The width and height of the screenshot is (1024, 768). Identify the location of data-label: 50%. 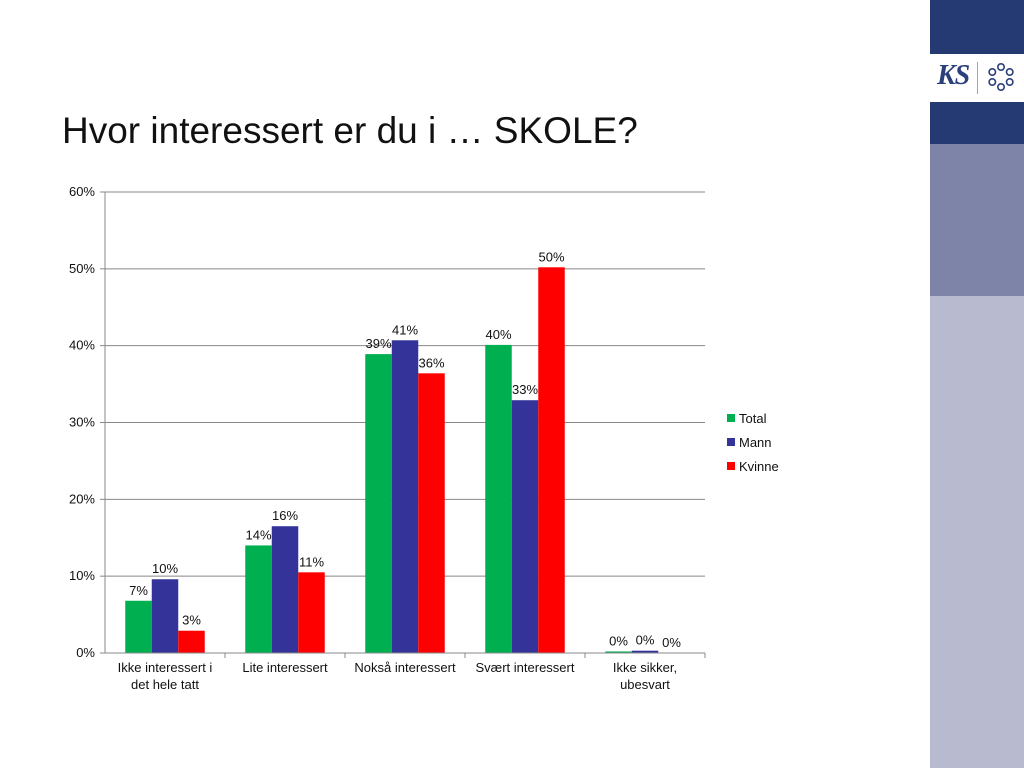
(551, 256).